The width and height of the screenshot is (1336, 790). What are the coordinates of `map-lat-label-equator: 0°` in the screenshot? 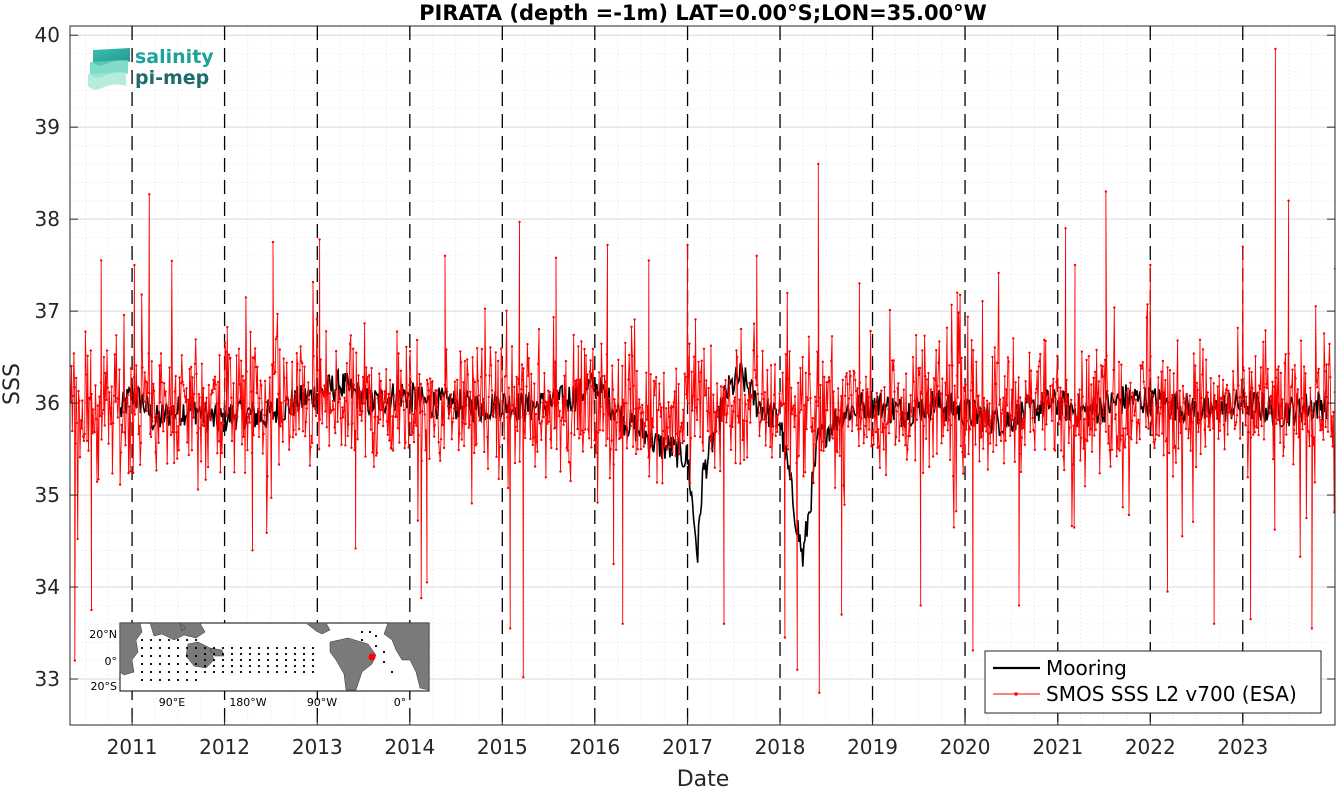 It's located at (111, 661).